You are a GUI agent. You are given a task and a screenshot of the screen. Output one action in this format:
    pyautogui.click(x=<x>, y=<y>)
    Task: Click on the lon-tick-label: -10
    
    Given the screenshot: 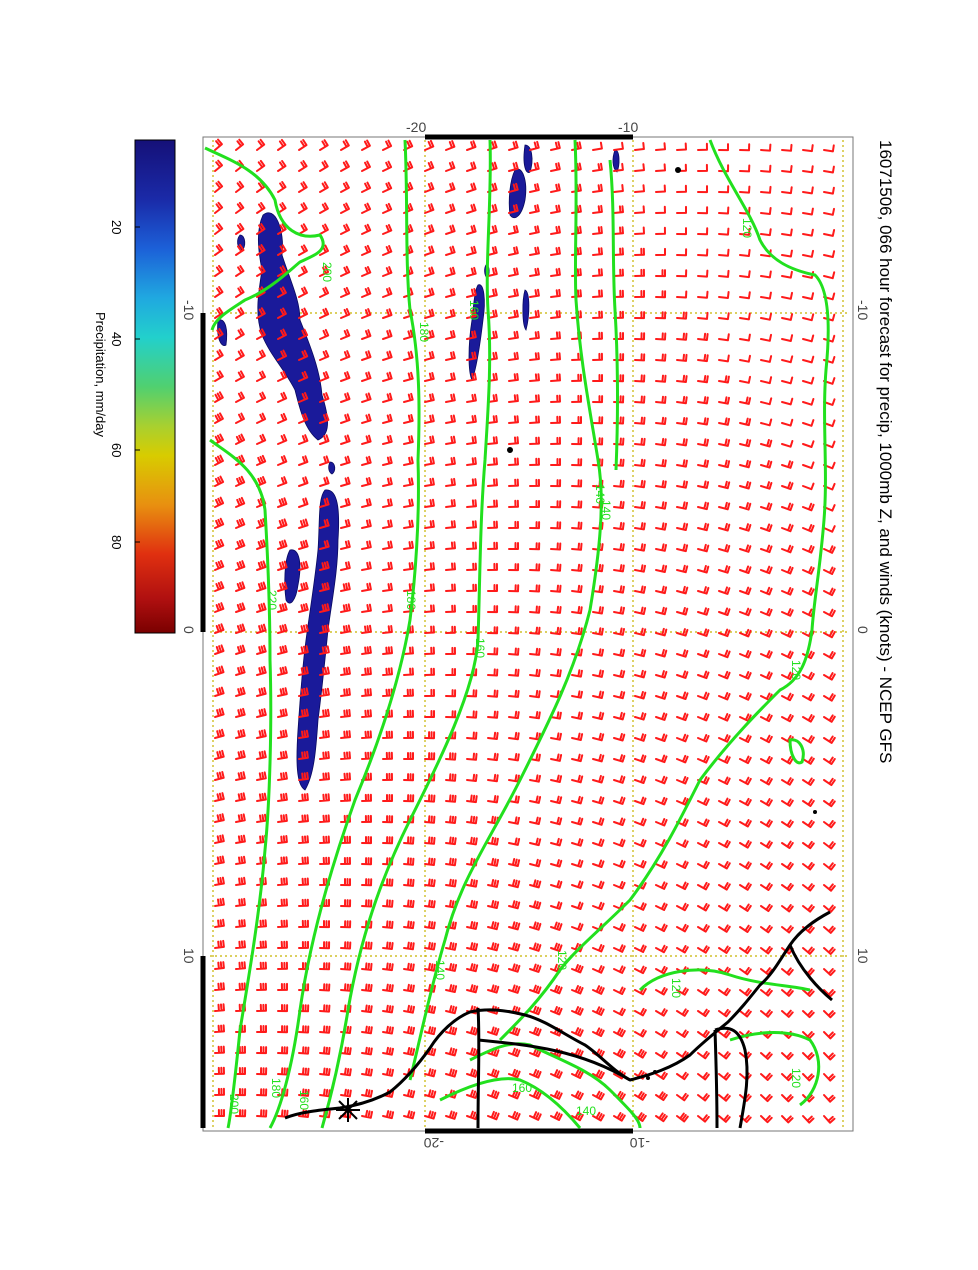 What is the action you would take?
    pyautogui.click(x=863, y=310)
    